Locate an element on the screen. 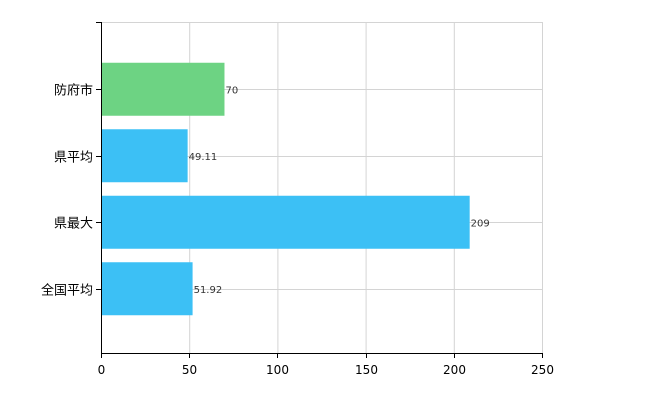  y-tick-label: 防府市 is located at coordinates (73, 91).